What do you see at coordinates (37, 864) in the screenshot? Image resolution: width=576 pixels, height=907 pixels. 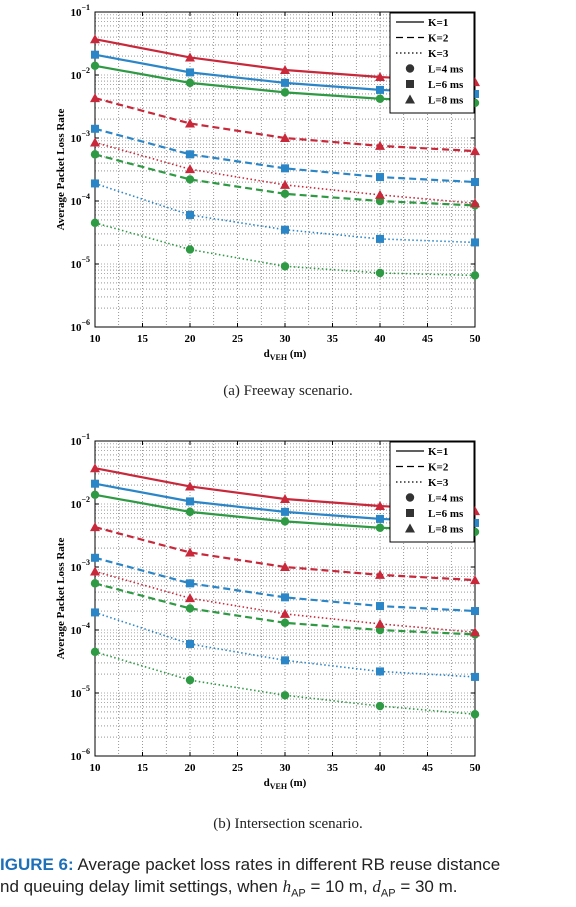 I see `caption-figure-label: IGURE 6:` at bounding box center [37, 864].